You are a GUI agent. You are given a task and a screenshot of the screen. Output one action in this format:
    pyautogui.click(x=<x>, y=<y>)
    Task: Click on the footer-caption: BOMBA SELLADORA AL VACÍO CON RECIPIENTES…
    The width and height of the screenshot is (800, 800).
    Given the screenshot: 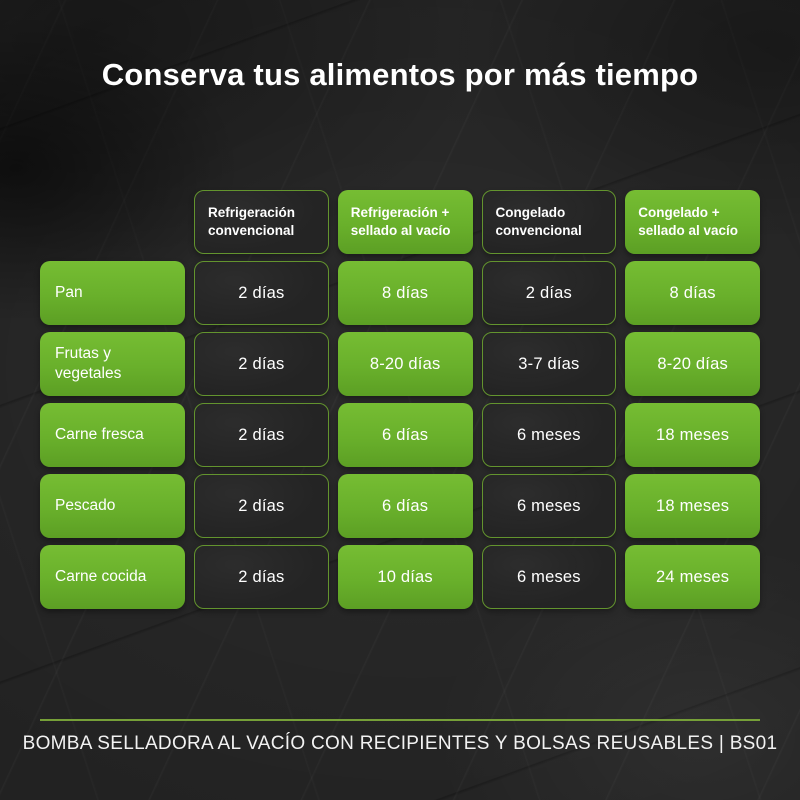 What is the action you would take?
    pyautogui.click(x=400, y=743)
    